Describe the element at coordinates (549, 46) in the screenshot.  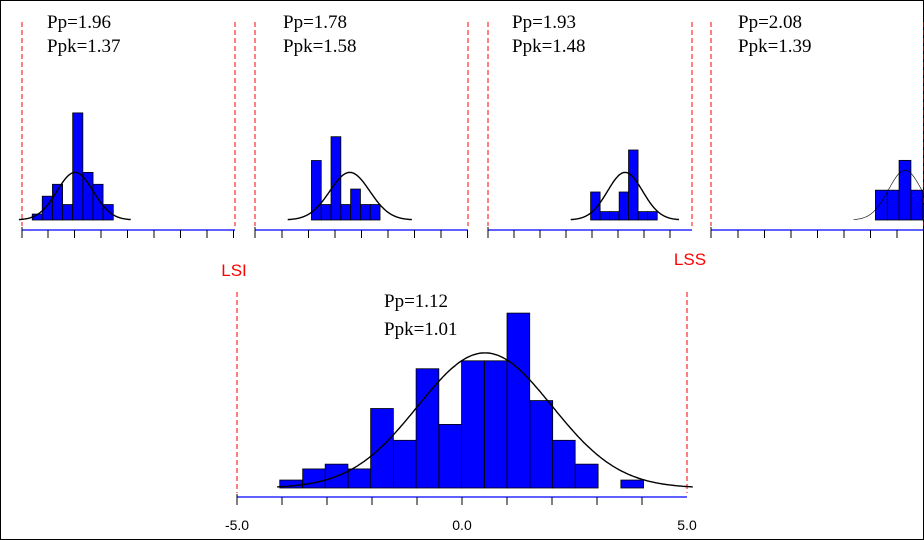
I see `ppk-label: Ppk=1.48` at that location.